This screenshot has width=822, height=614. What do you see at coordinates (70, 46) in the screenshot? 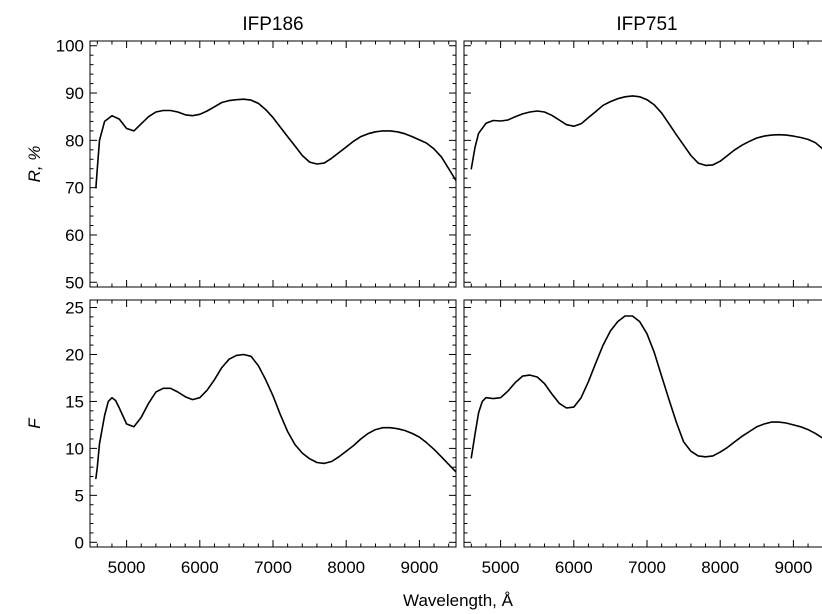
I see `y-tick-label: 100` at bounding box center [70, 46].